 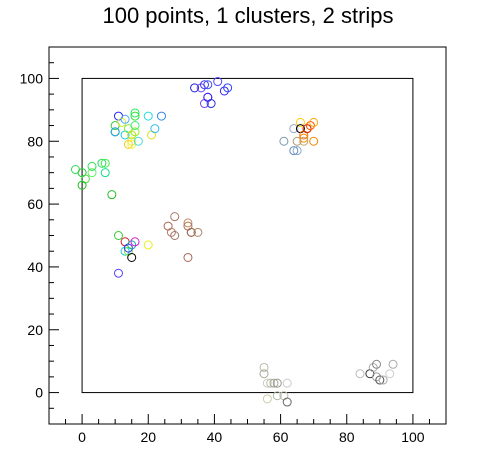 What do you see at coordinates (35, 204) in the screenshot?
I see `y-tick-label: 60` at bounding box center [35, 204].